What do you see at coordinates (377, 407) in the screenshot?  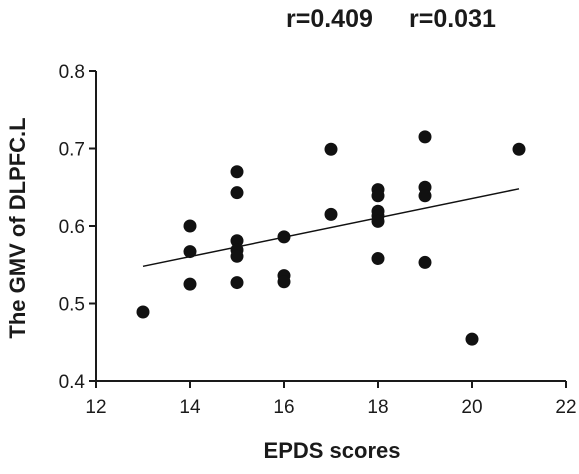 I see `x-tick-label: 18` at bounding box center [377, 407].